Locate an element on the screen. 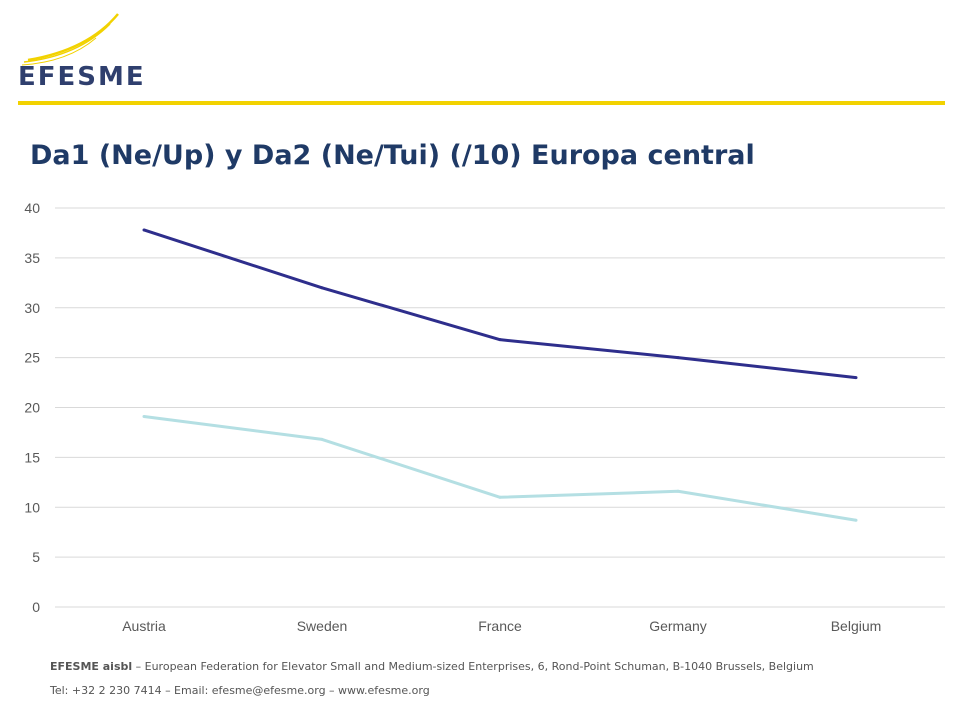 This screenshot has width=960, height=720. logo-swoosh-icon is located at coordinates (70, 39).